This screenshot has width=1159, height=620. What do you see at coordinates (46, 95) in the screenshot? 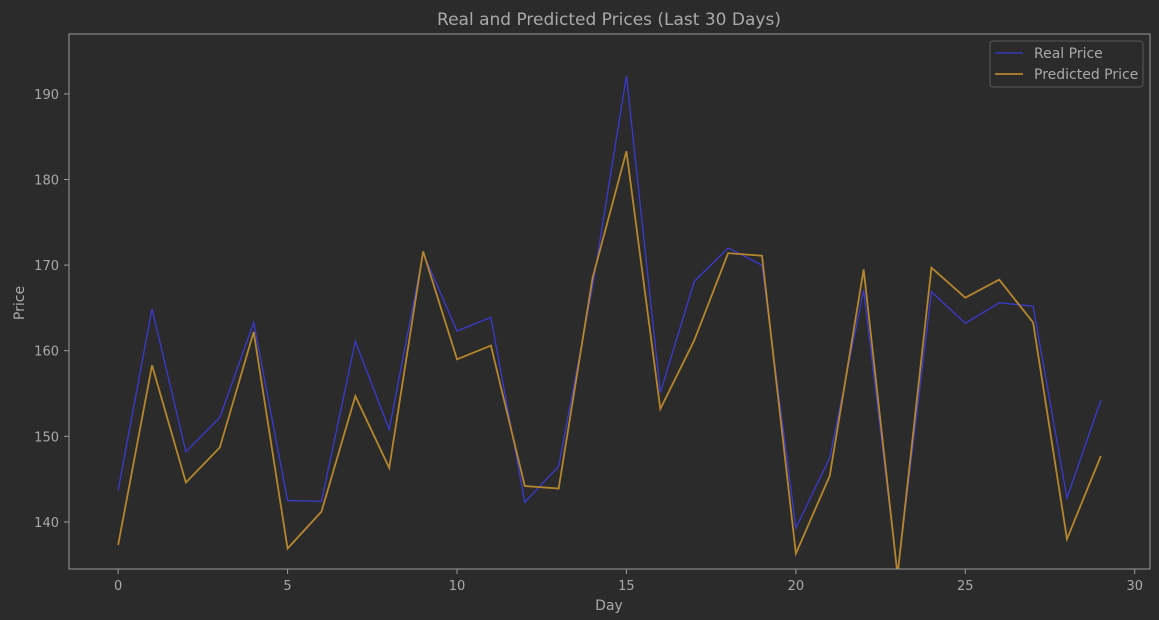
I see `y-tick-label: 190` at bounding box center [46, 95].